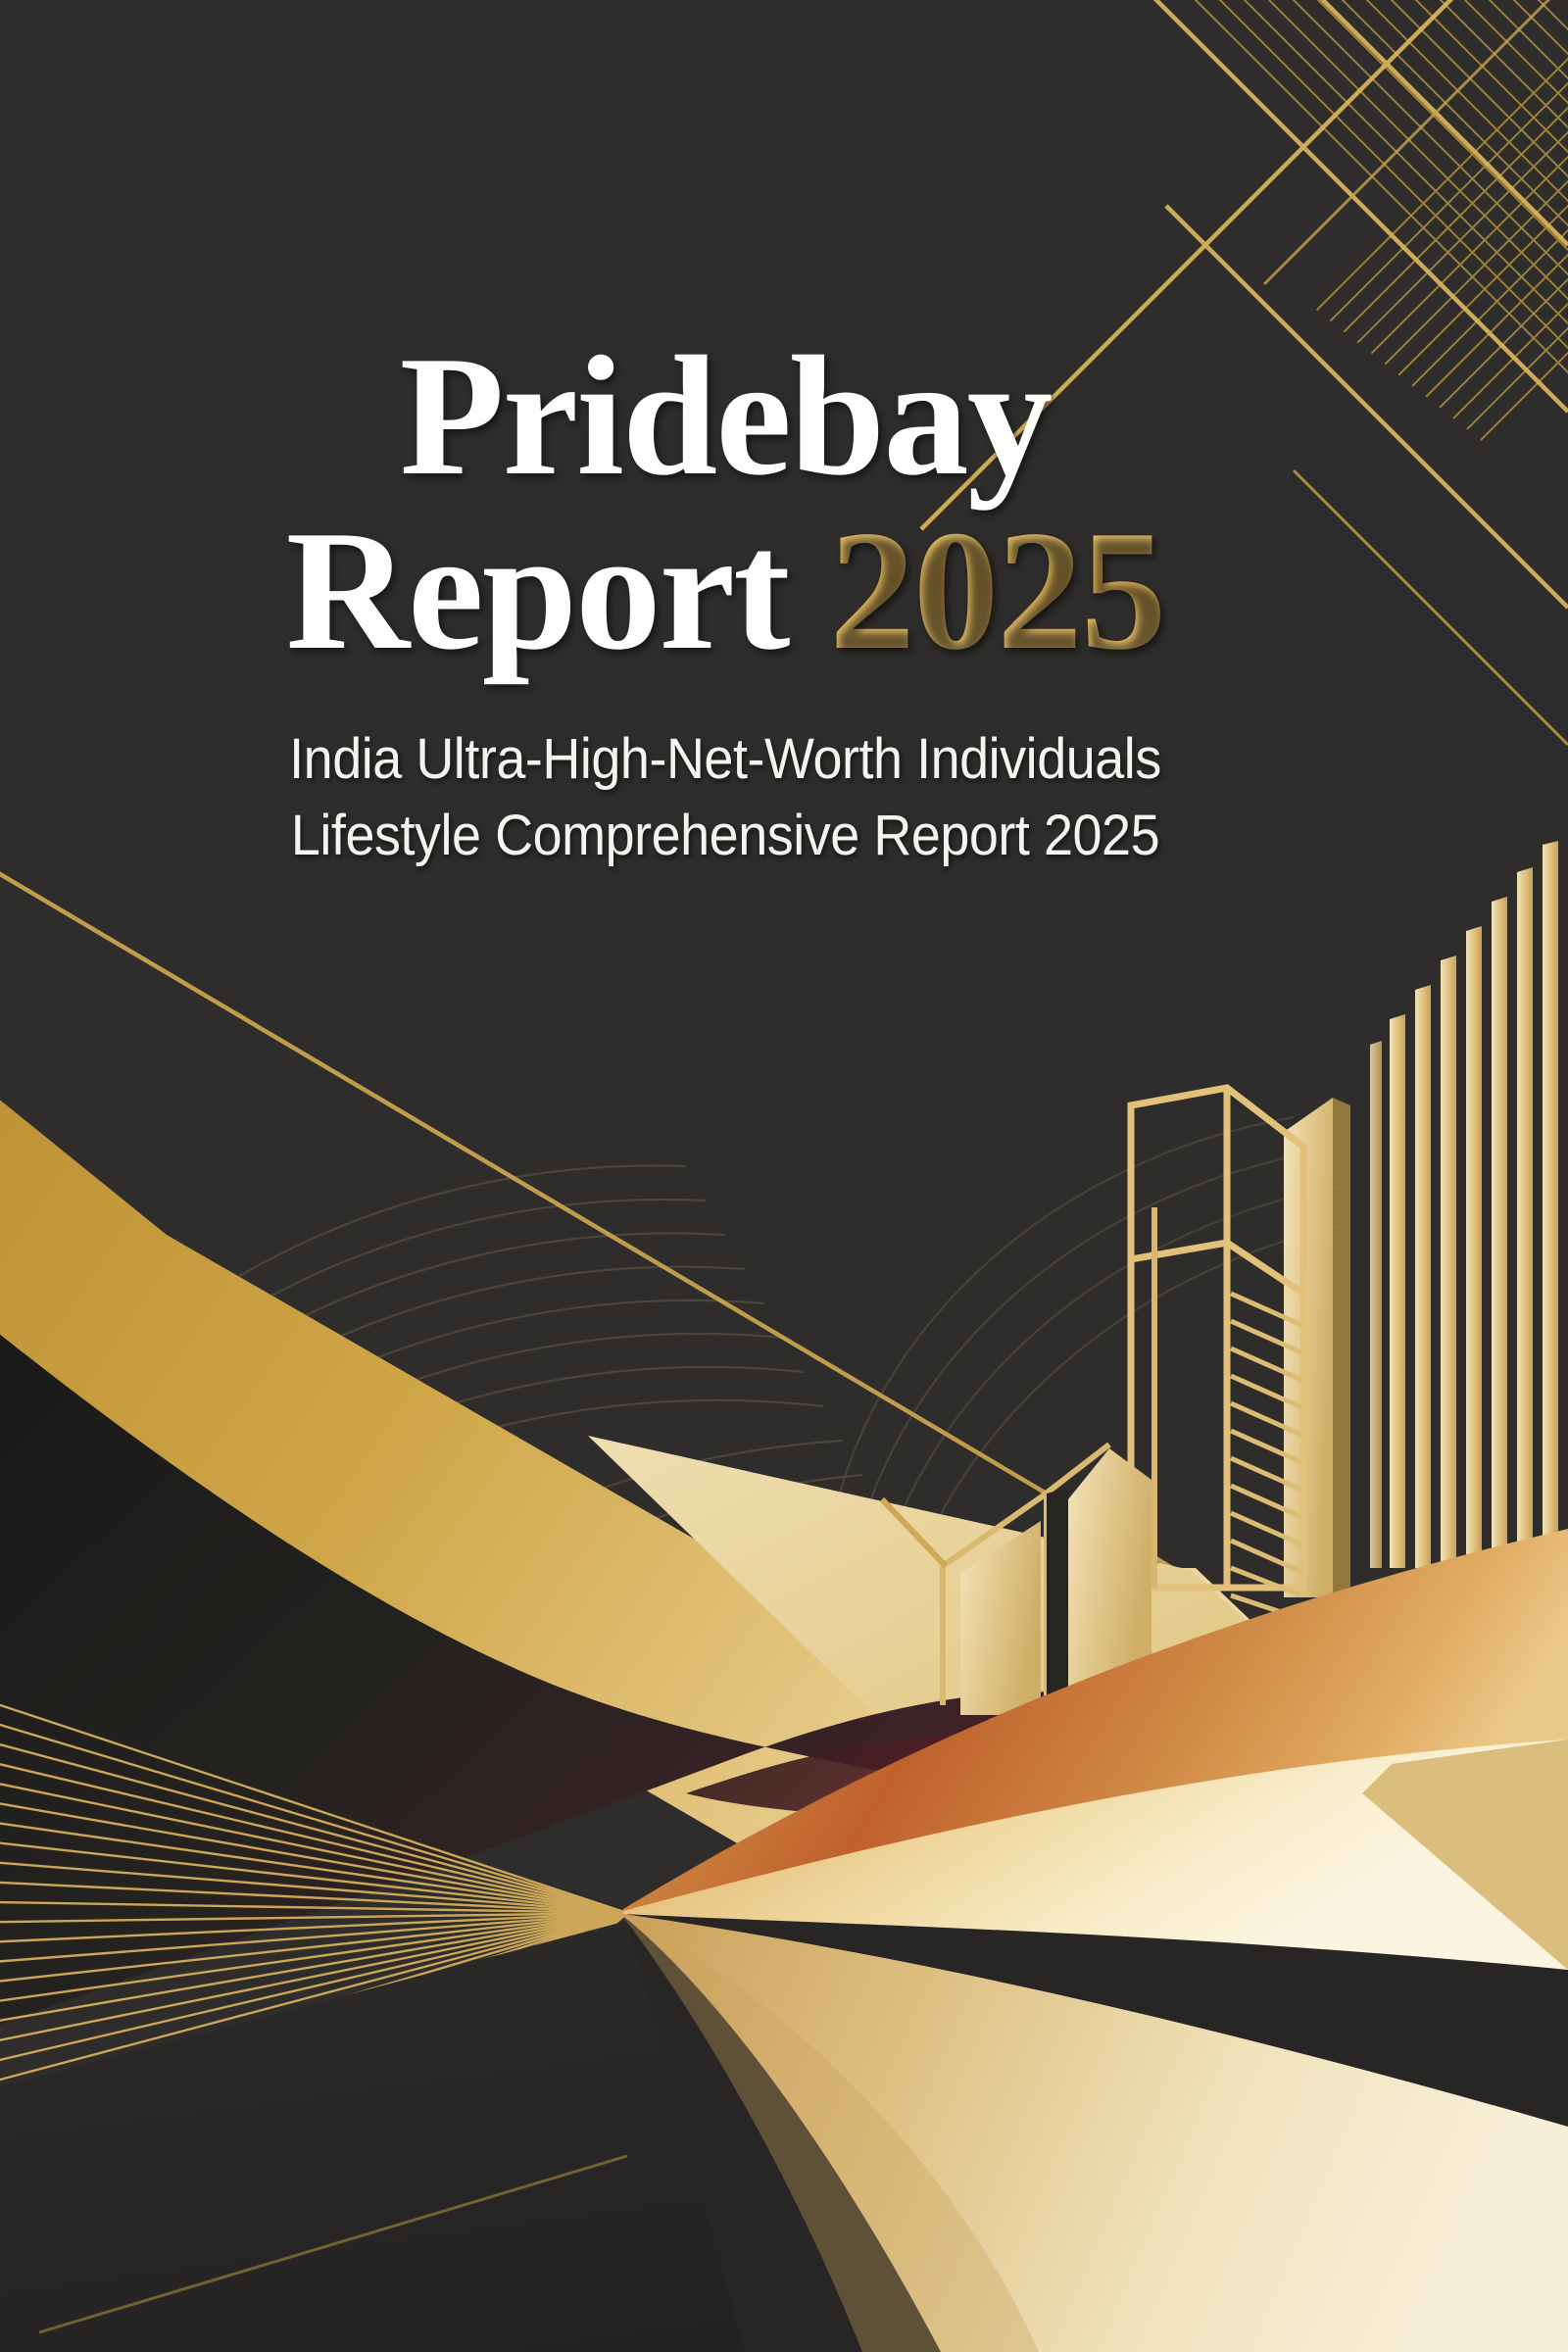  Describe the element at coordinates (1465, 1855) in the screenshot. I see `bottom-right-gold-sliver` at that location.